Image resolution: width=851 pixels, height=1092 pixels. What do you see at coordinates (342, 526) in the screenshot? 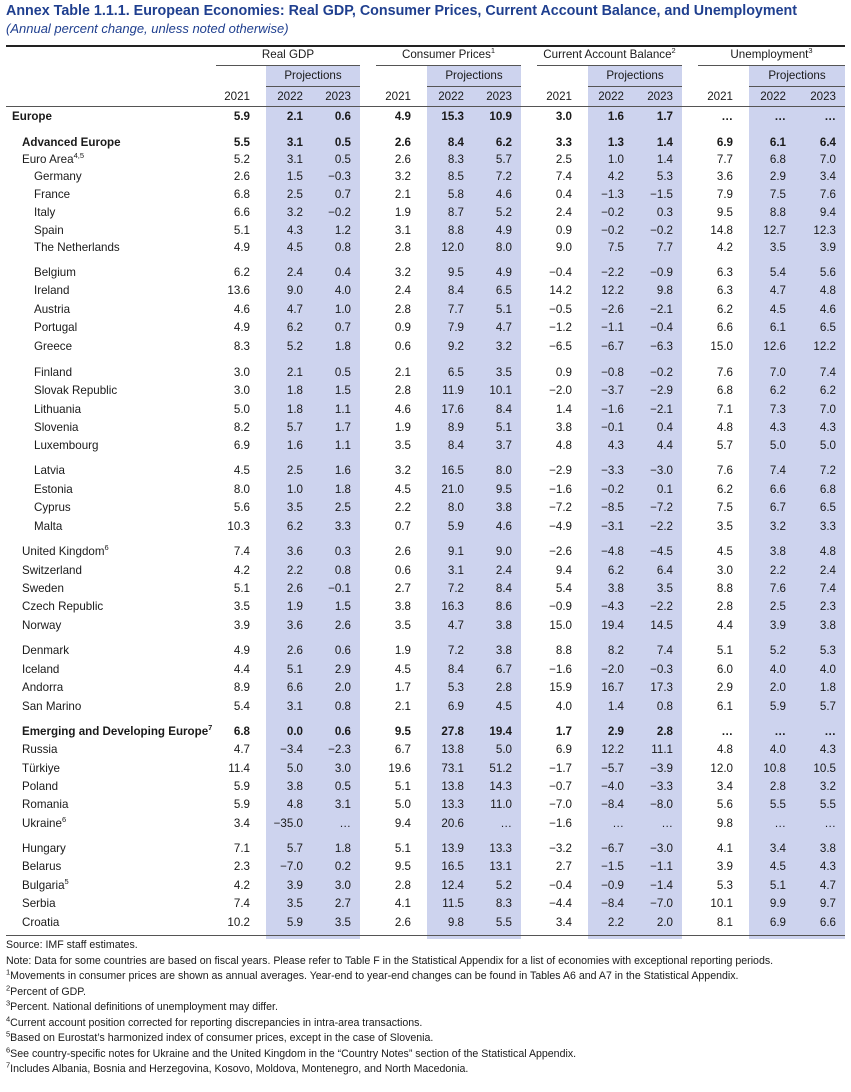
I see `table-cell: 3.3` at bounding box center [342, 526].